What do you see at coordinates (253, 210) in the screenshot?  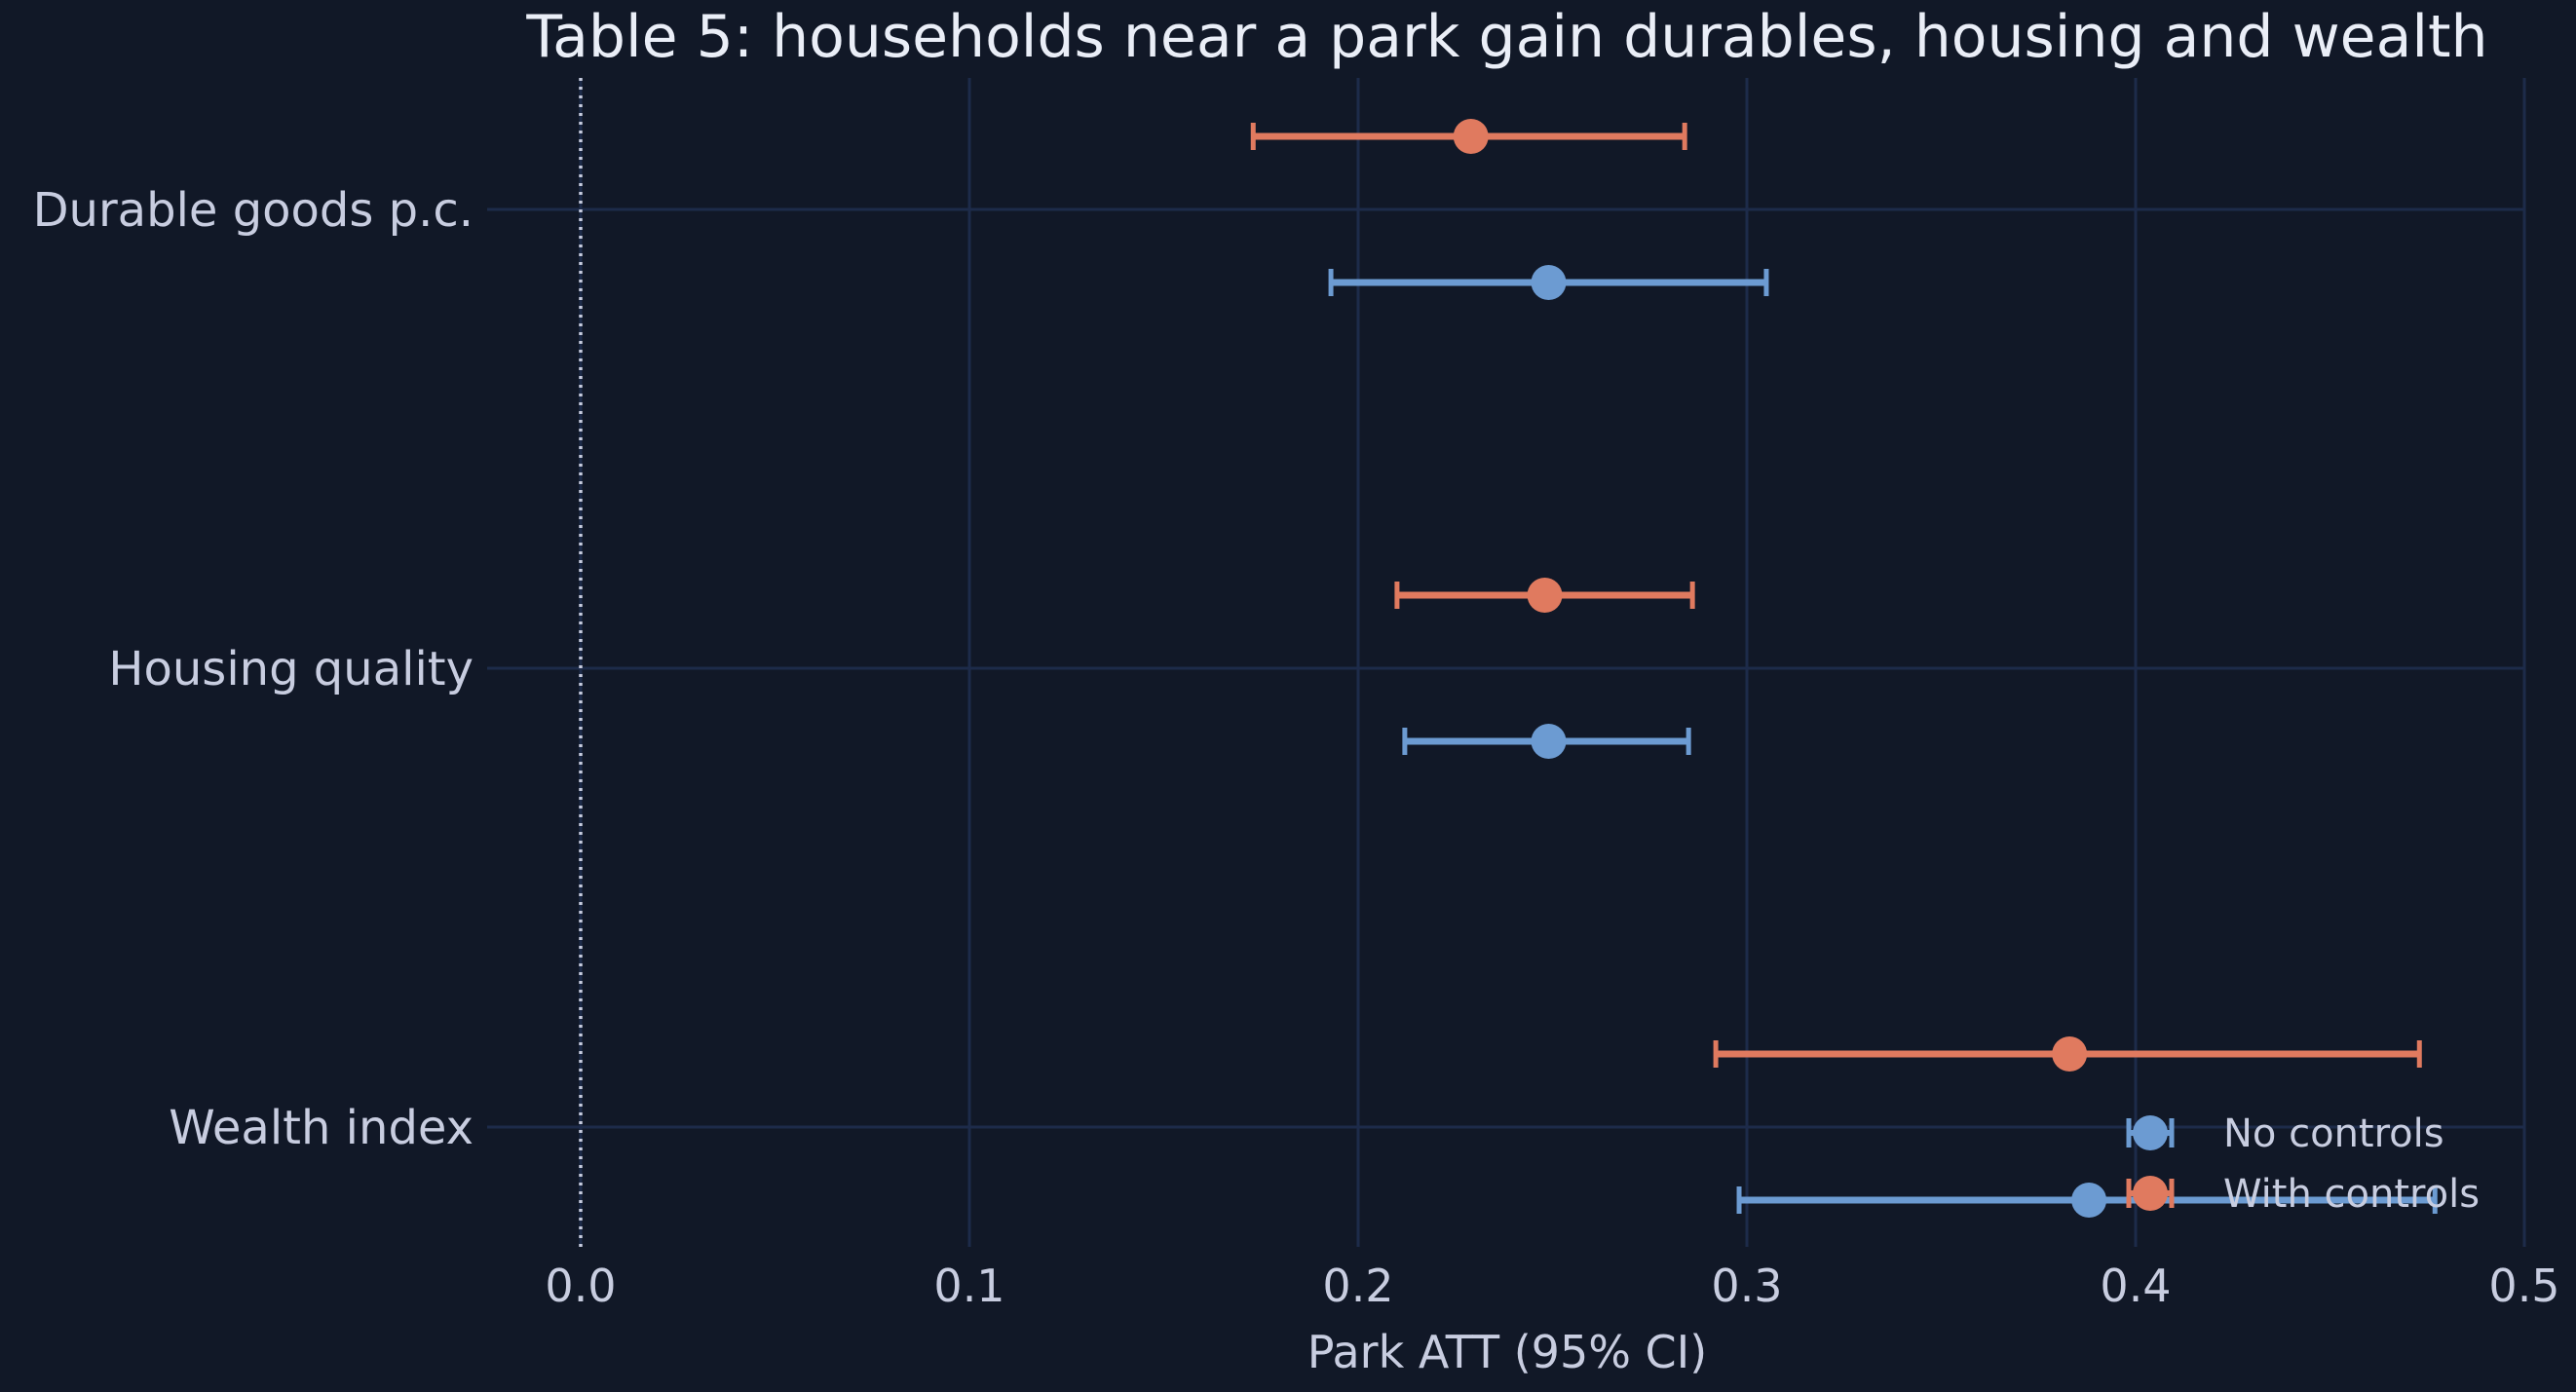 I see `category-label: Durable goods p.c.` at bounding box center [253, 210].